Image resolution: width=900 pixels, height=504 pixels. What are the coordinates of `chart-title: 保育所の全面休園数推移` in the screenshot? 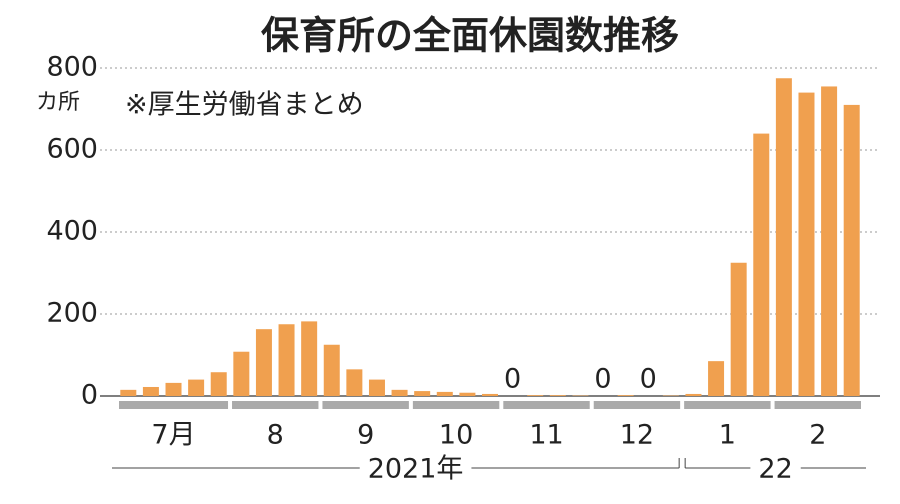 It's located at (470, 36).